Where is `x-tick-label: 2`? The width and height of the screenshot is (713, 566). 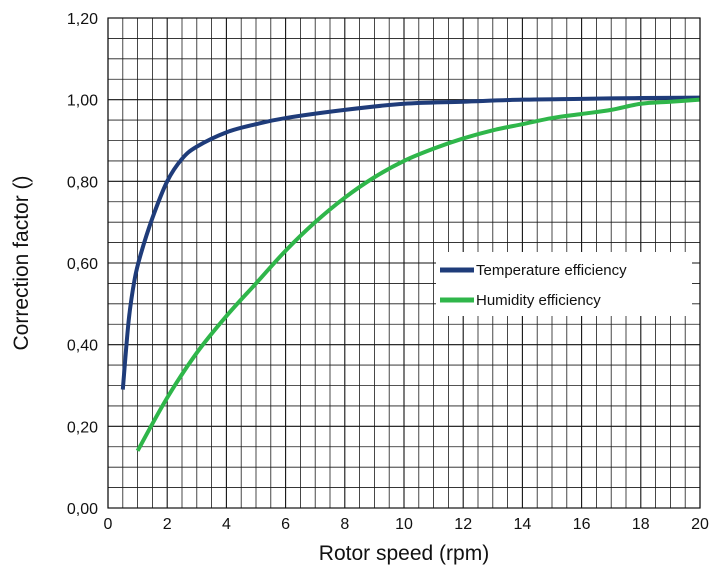 x-tick-label: 2 is located at coordinates (167, 524).